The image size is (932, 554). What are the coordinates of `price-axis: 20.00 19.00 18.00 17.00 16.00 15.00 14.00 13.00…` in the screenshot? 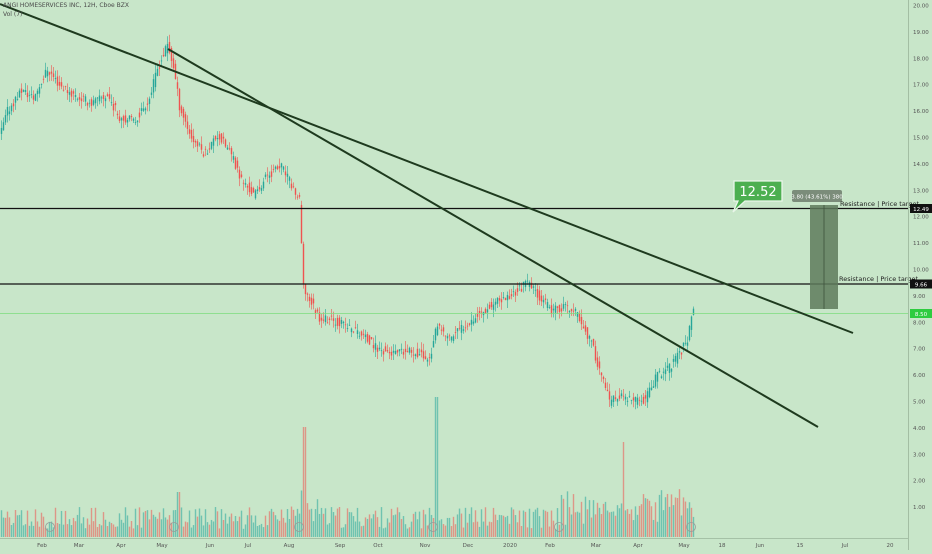 It's located at (921, 258).